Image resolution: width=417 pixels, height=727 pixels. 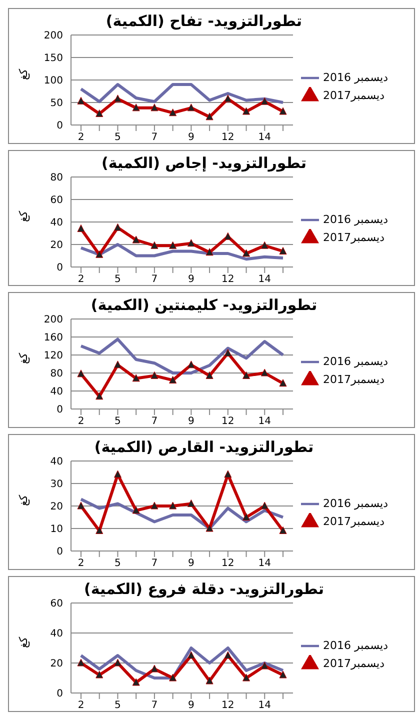 What do you see at coordinates (204, 21) in the screenshot?
I see `chart-title: تطورالتزويد- تفاح (الكمية)` at bounding box center [204, 21].